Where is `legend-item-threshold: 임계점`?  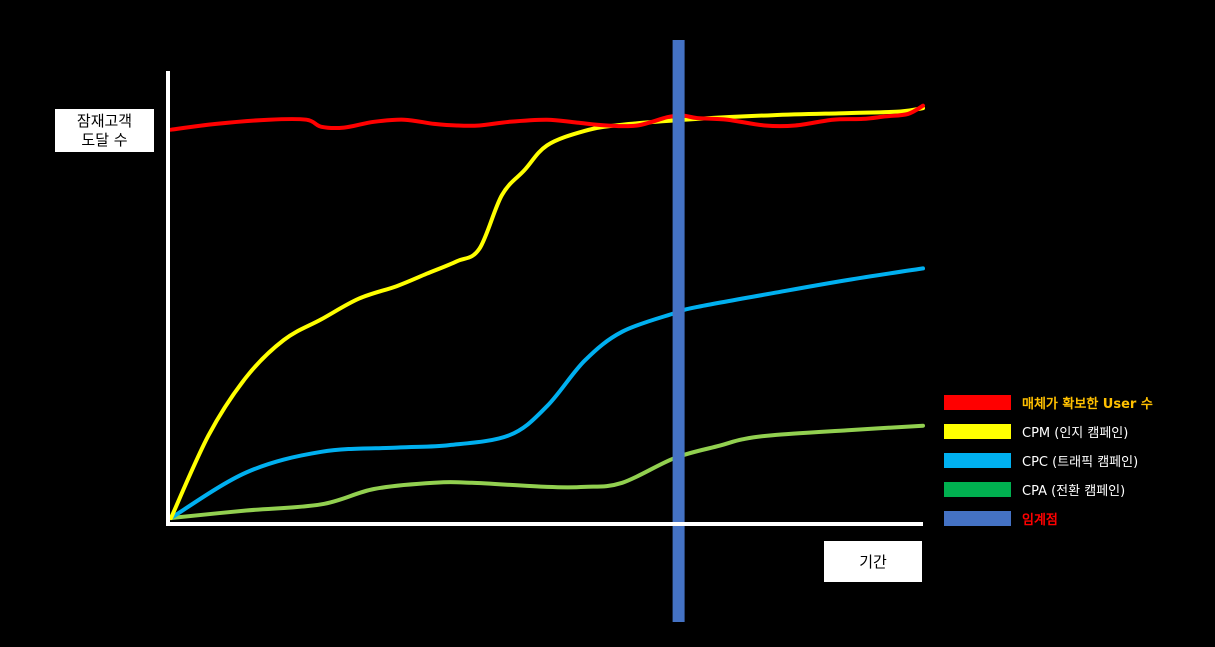 legend-item-threshold: 임계점 is located at coordinates (1048, 518).